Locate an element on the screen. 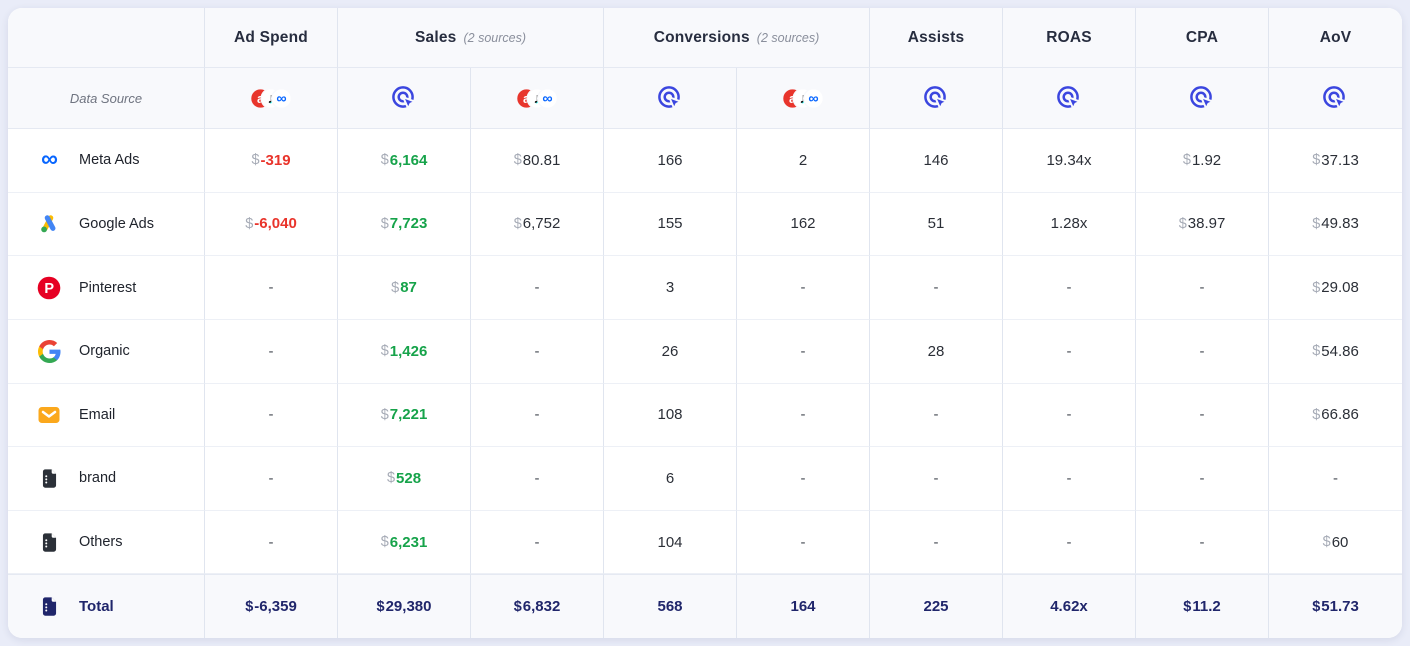 This screenshot has height=646, width=1410. cell-value: 146 is located at coordinates (936, 160).